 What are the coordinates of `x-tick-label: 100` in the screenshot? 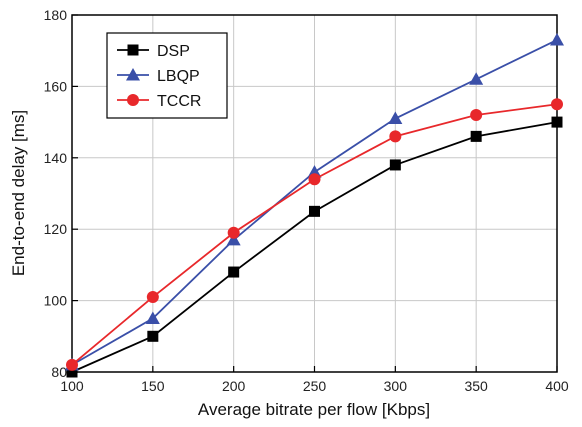 It's located at (72, 386).